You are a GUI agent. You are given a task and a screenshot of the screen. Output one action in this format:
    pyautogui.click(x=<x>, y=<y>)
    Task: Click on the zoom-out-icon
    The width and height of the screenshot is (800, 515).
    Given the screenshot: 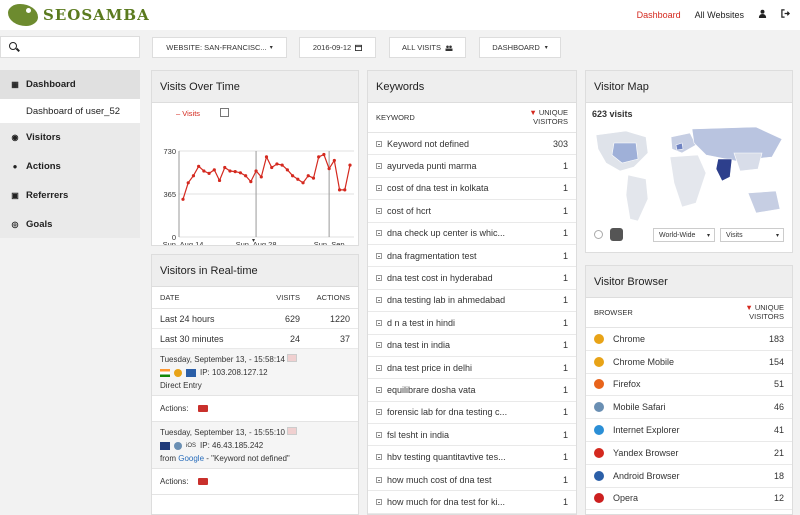 What is the action you would take?
    pyautogui.click(x=598, y=234)
    